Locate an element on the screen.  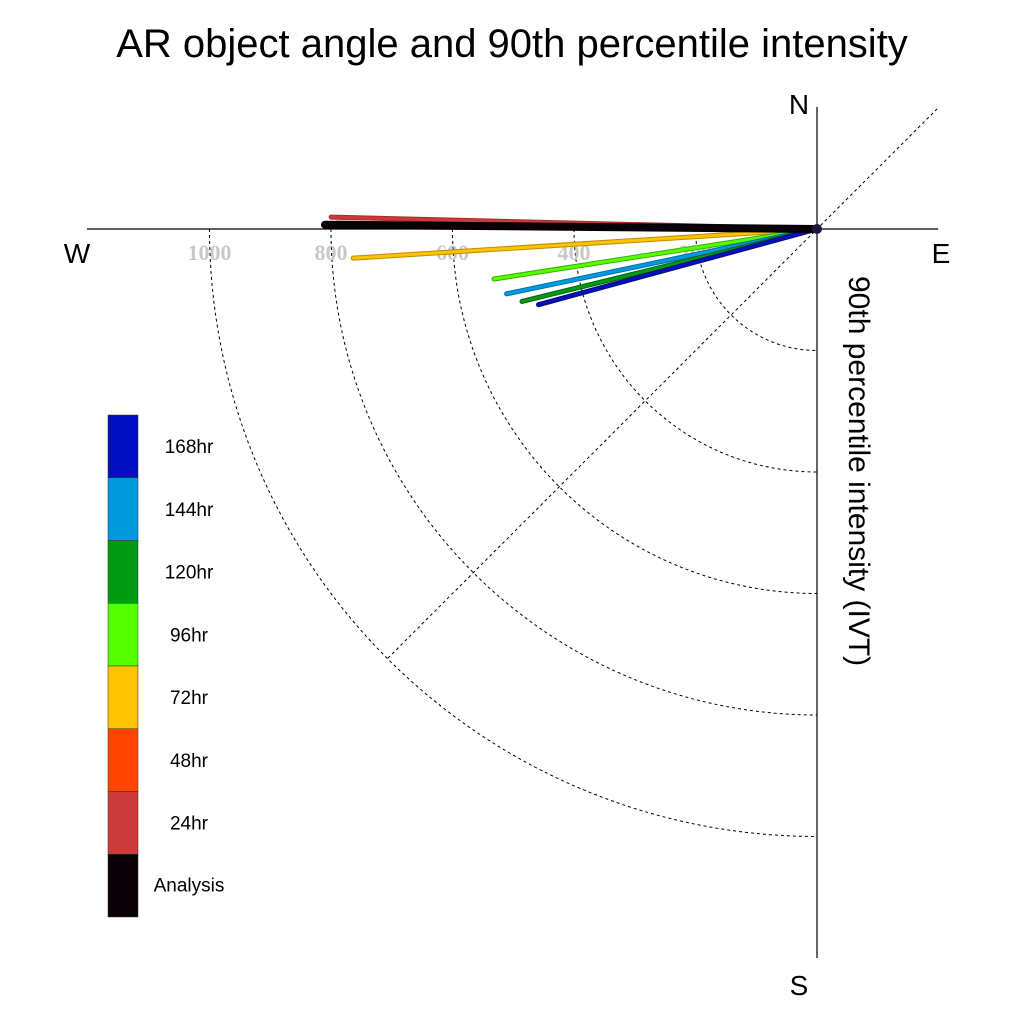
legend-swatch-48hr is located at coordinates (123, 760).